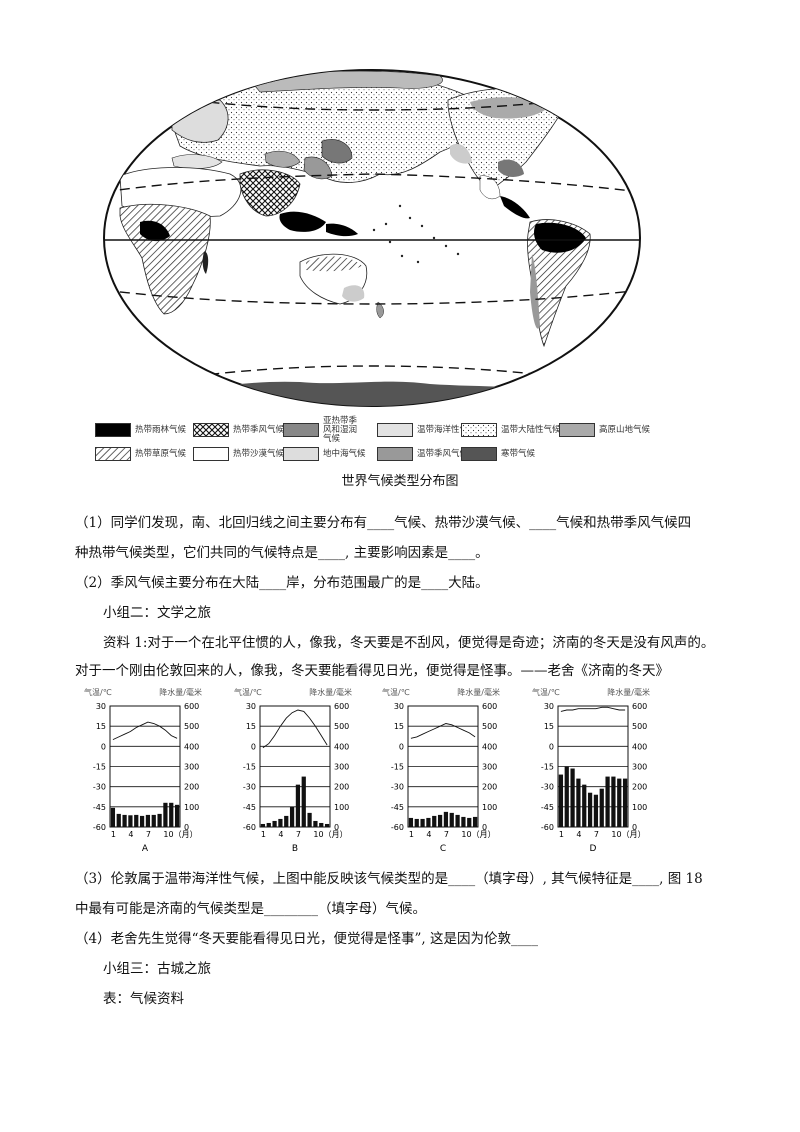 The width and height of the screenshot is (800, 1132). What do you see at coordinates (397, 827) in the screenshot?
I see `temp-tick-label: -60` at bounding box center [397, 827].